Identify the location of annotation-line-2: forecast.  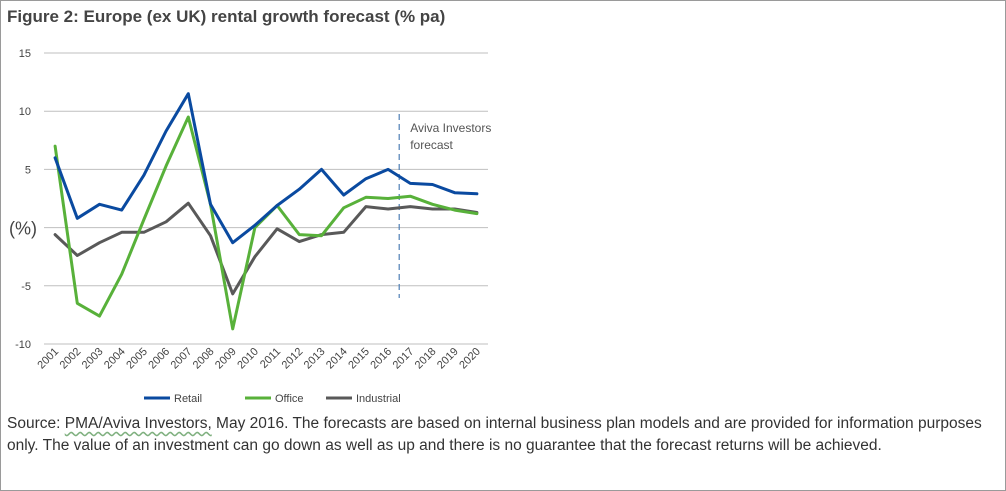
(431, 145).